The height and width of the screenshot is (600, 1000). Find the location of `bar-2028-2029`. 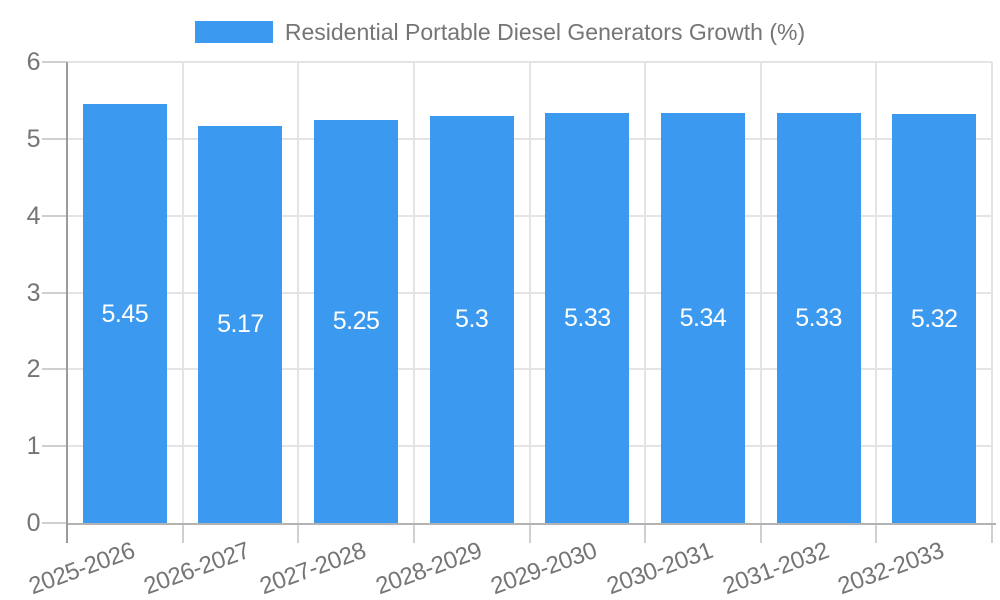

bar-2028-2029 is located at coordinates (471, 319).